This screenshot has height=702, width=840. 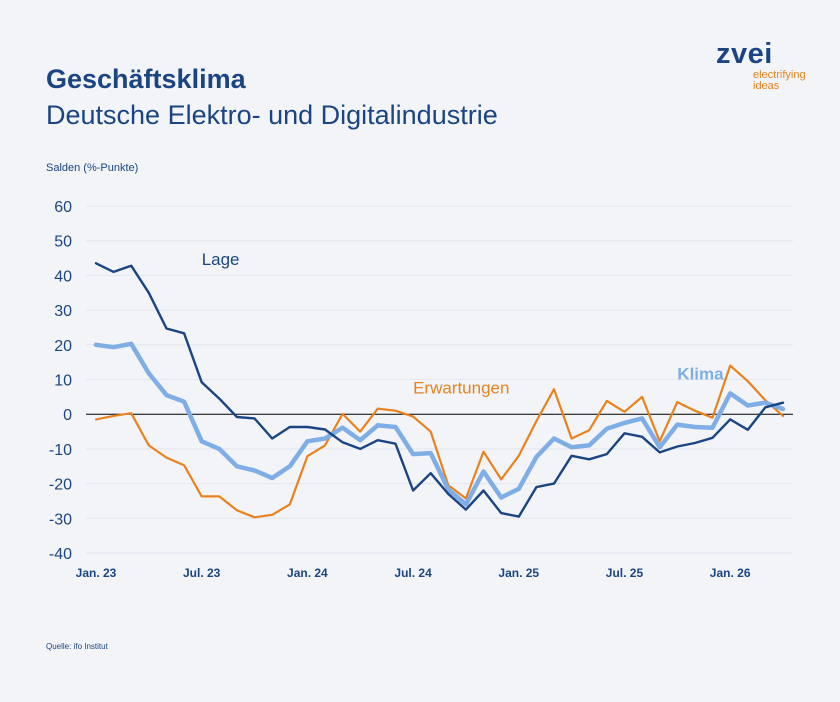 What do you see at coordinates (221, 259) in the screenshot?
I see `series-label-lage: Lage` at bounding box center [221, 259].